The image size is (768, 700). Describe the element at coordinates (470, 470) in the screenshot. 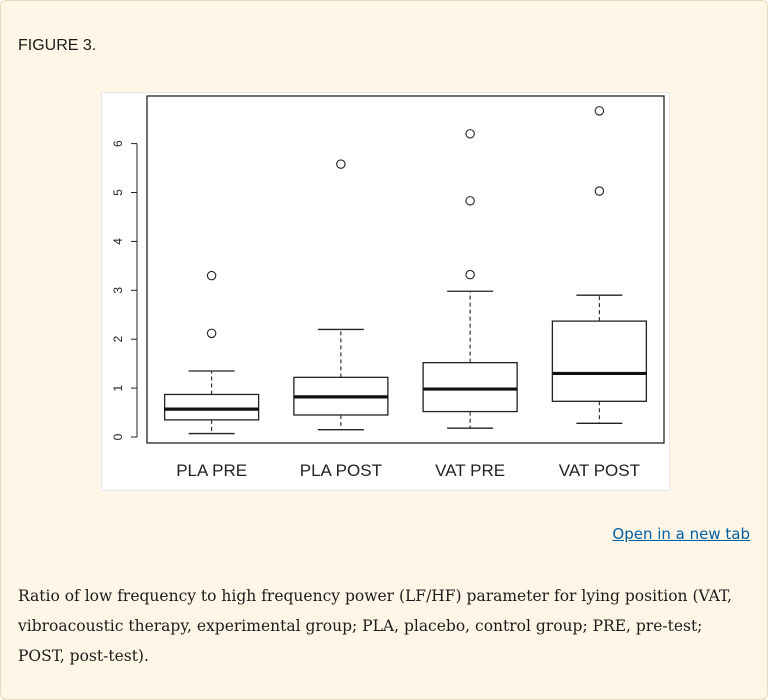

I see `x-category-label: VAT PRE` at that location.